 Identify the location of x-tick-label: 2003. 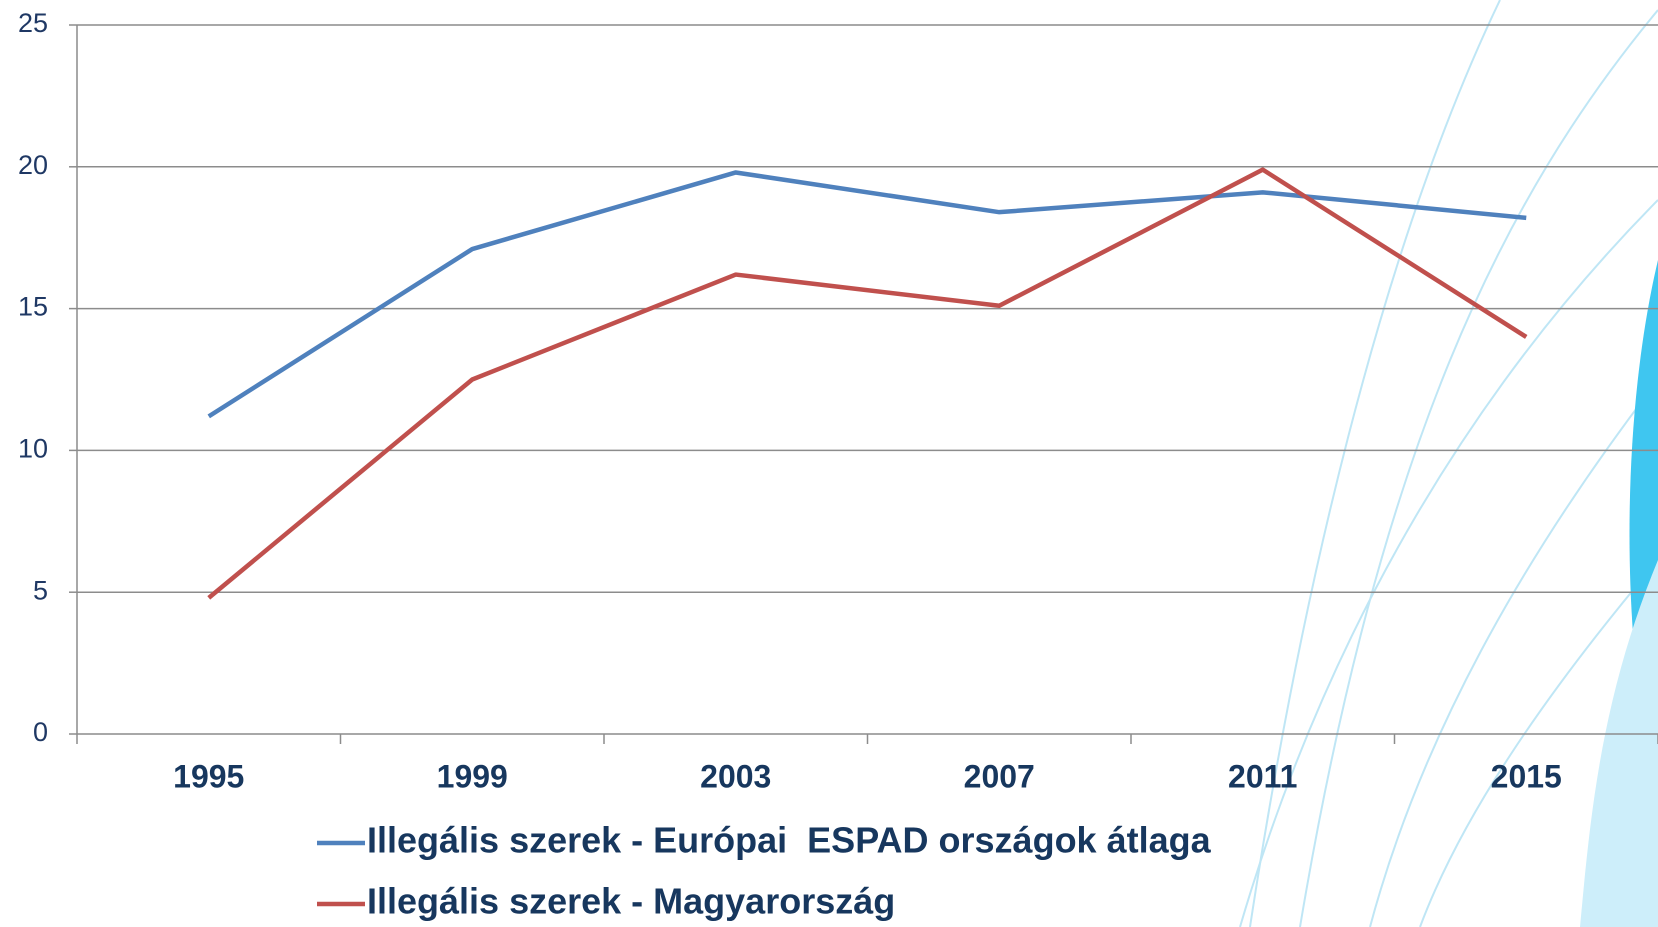
(735, 776).